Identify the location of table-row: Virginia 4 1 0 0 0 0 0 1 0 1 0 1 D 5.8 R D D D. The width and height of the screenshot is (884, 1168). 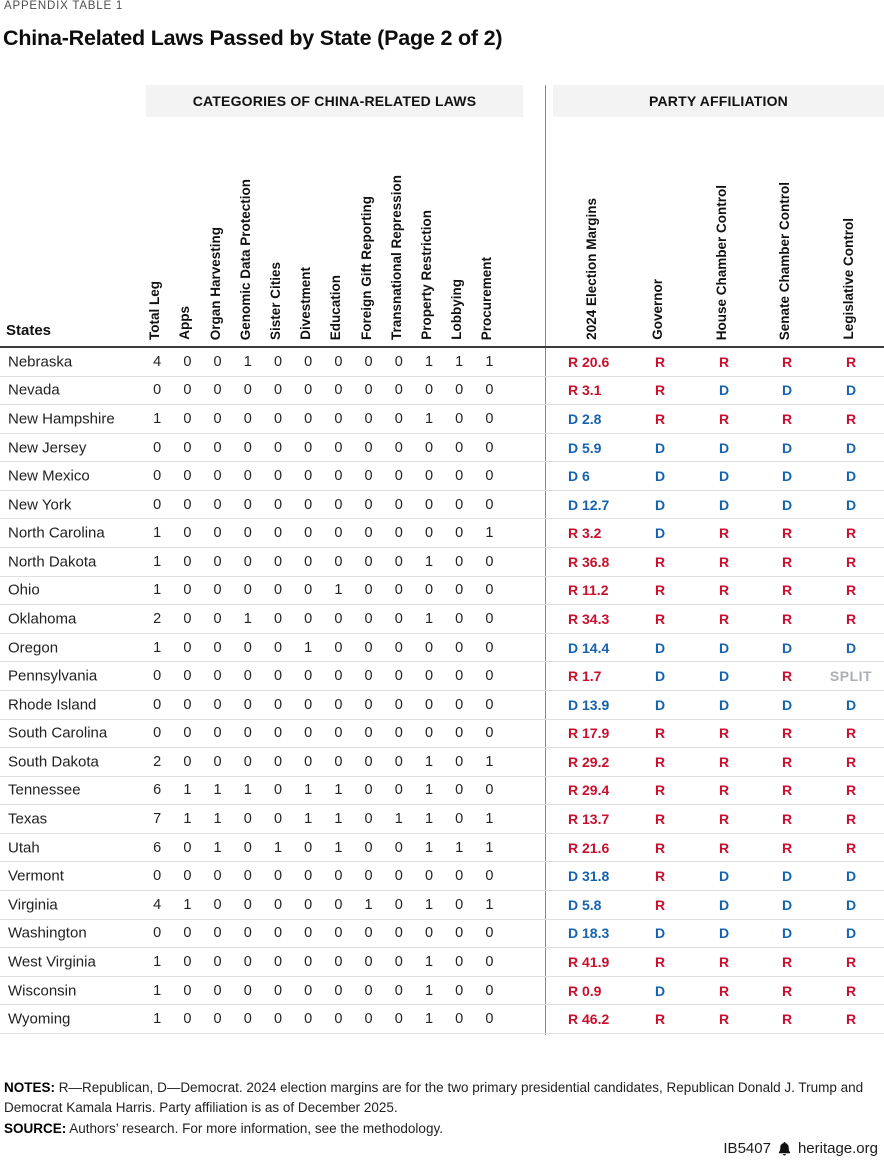
(442, 905).